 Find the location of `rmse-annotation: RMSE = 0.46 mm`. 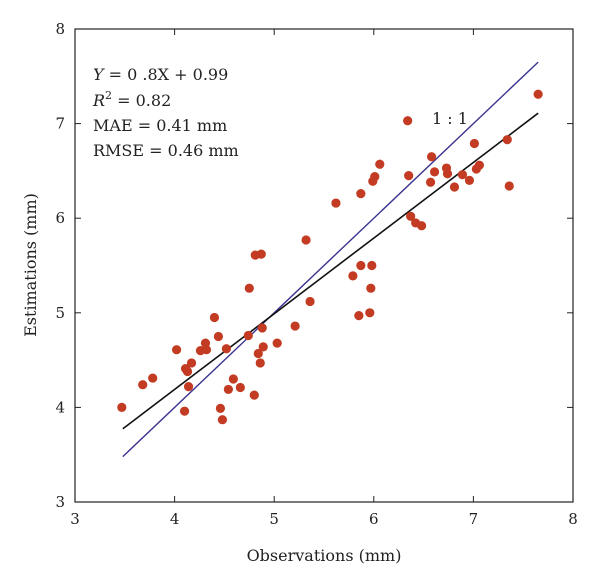

rmse-annotation: RMSE = 0.46 mm is located at coordinates (166, 150).